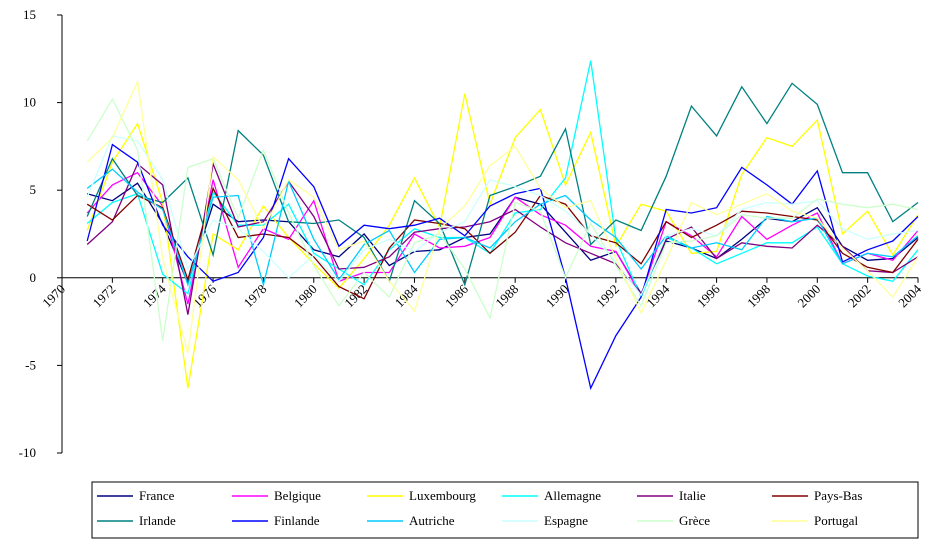 This screenshot has height=546, width=925. I want to click on x-tick-label: 1974, so click(154, 295).